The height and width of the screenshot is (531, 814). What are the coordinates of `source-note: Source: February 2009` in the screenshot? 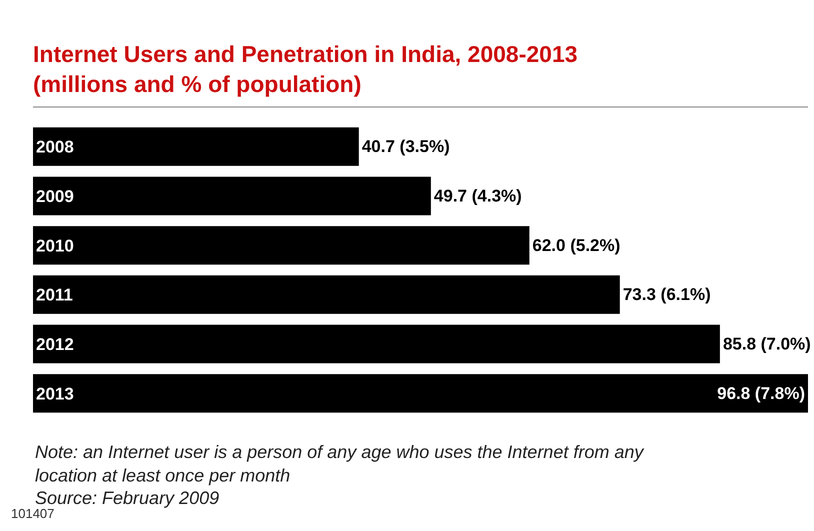 It's located at (127, 498).